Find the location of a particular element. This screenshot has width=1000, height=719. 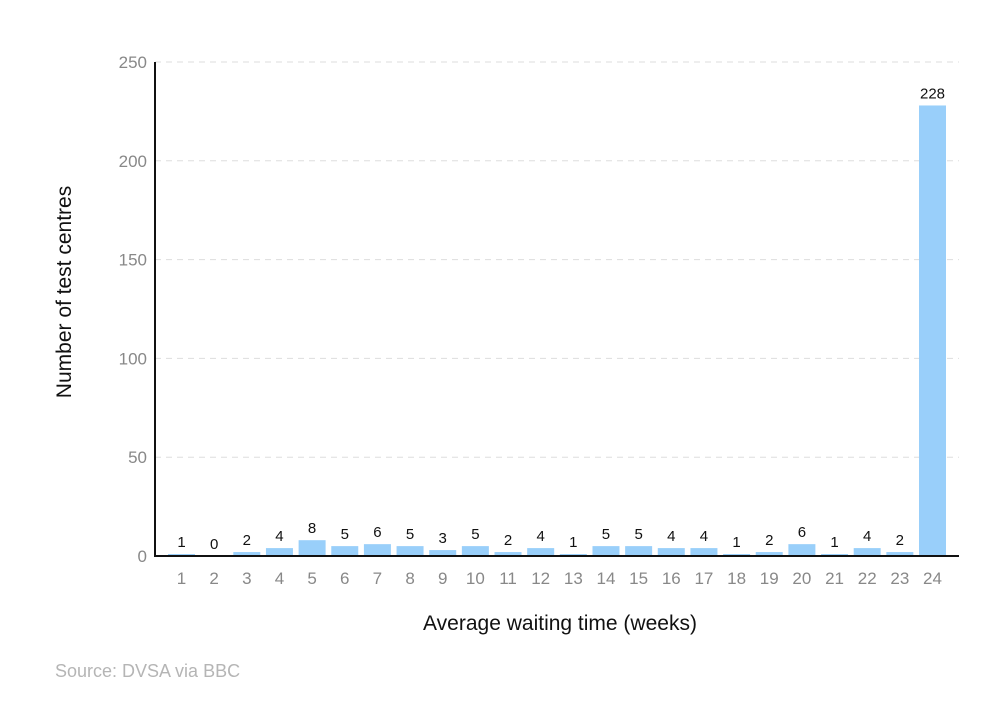

x-tick-label: 17 is located at coordinates (703, 578).